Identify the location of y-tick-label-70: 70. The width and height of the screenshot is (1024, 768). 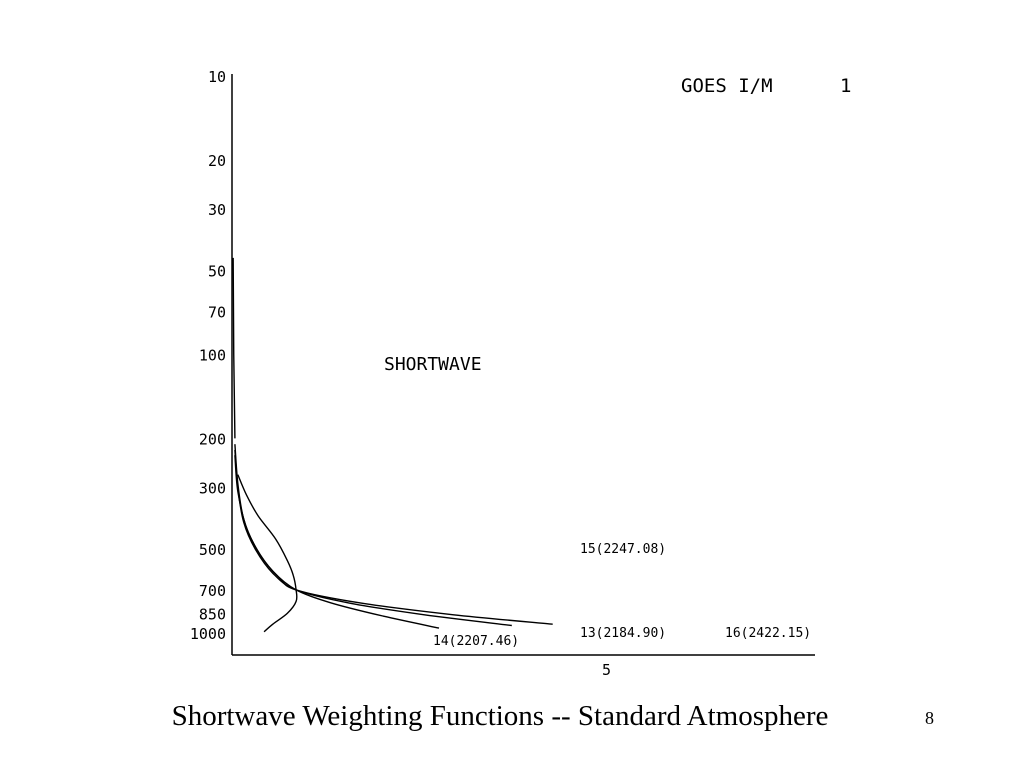
(217, 312).